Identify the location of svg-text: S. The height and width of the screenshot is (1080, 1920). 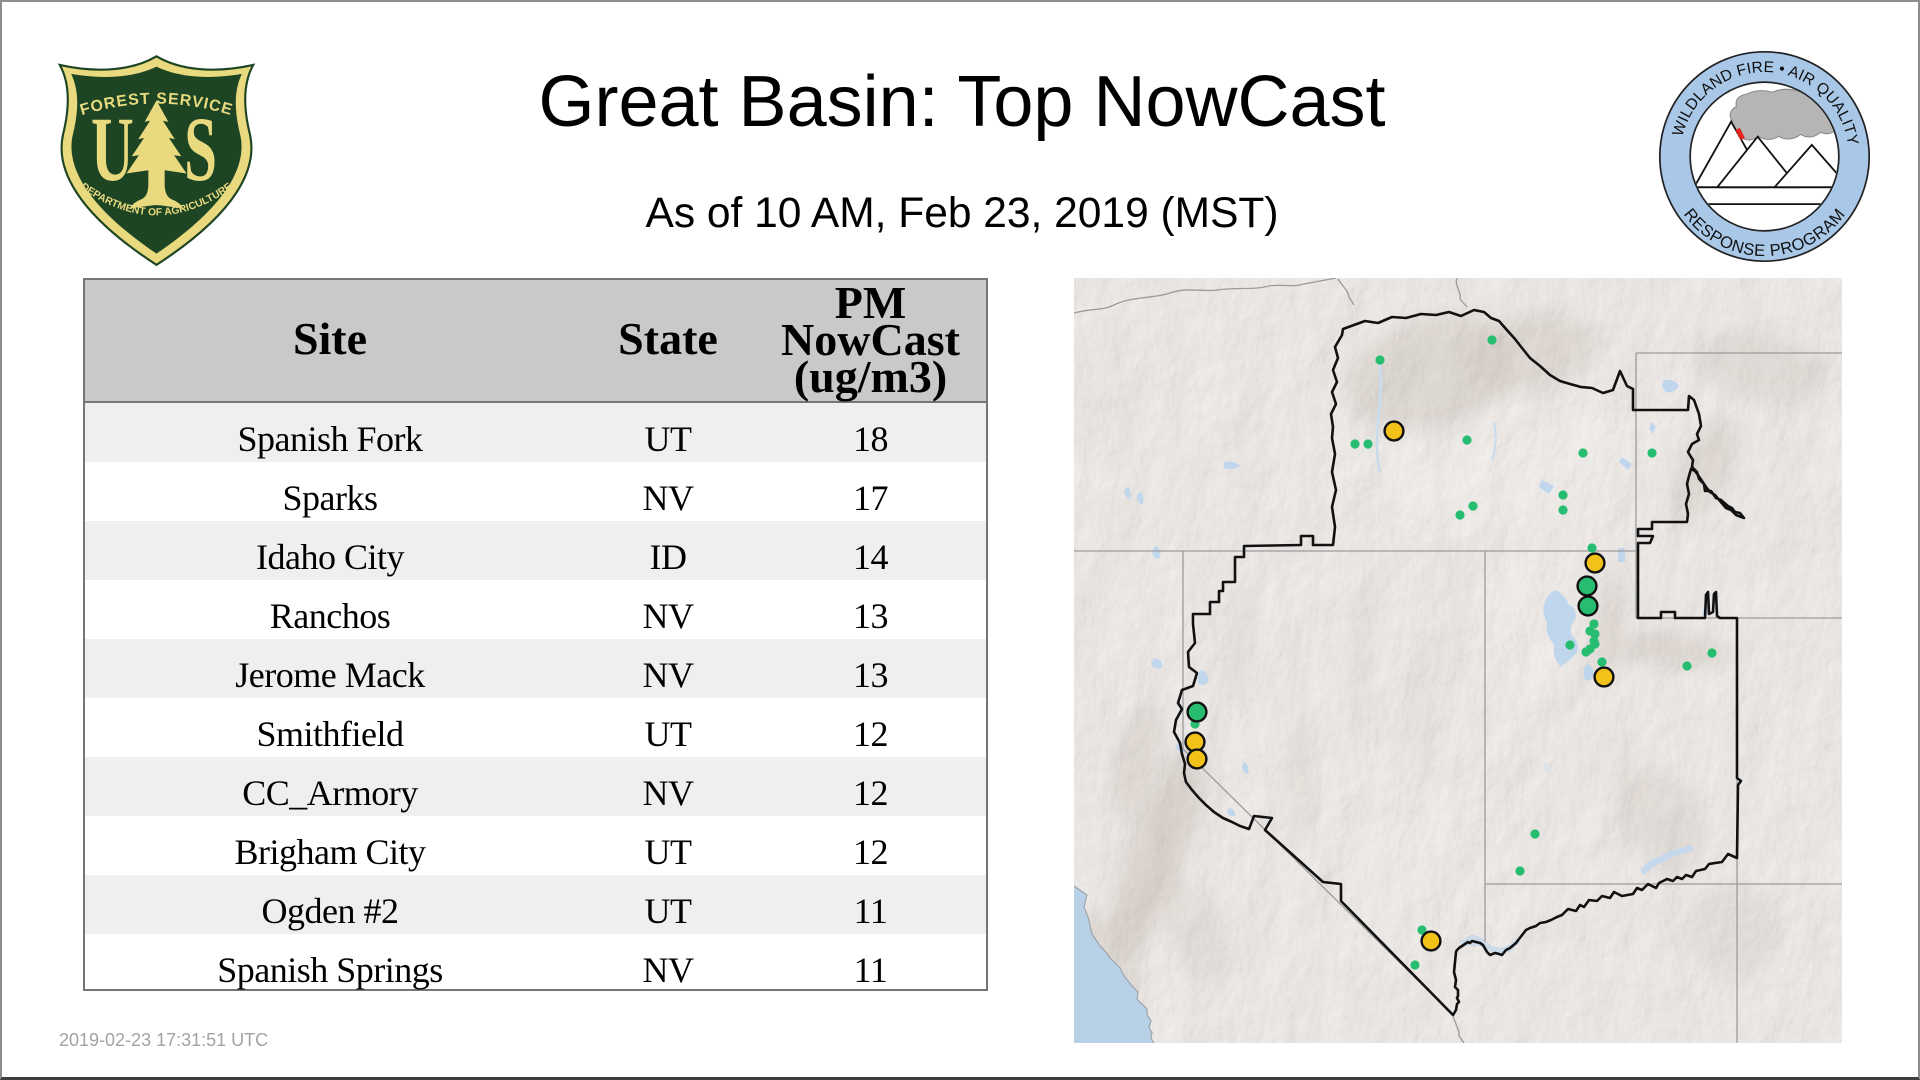
(200, 149).